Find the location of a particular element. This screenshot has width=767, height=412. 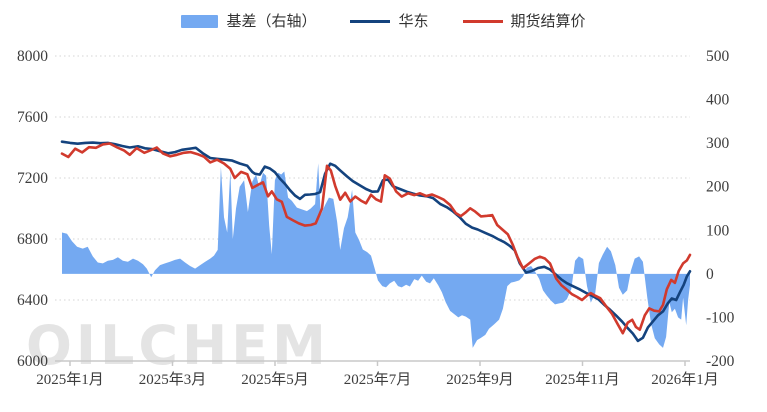

legend-label-basis: 基差（右轴） is located at coordinates (271, 21).